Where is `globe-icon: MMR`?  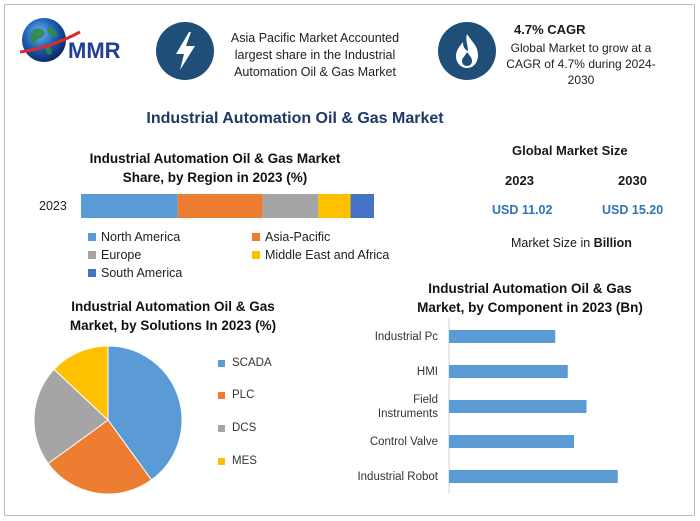 globe-icon: MMR is located at coordinates (70, 40).